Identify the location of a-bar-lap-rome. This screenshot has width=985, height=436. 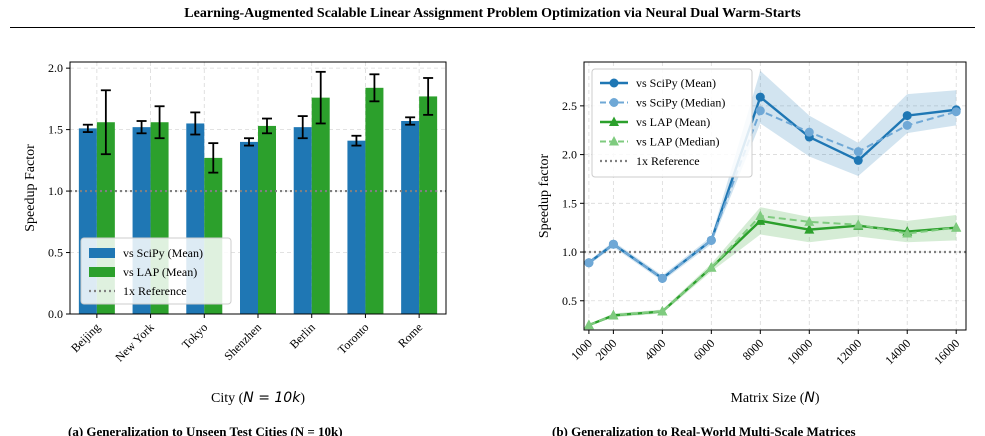
(428, 205).